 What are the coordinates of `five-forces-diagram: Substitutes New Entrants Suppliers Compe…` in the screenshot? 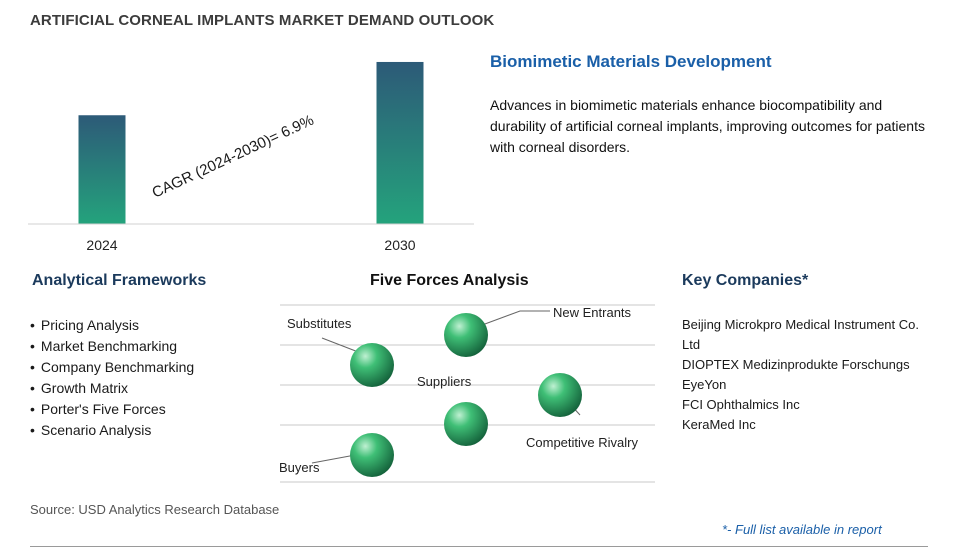 It's located at (467, 393).